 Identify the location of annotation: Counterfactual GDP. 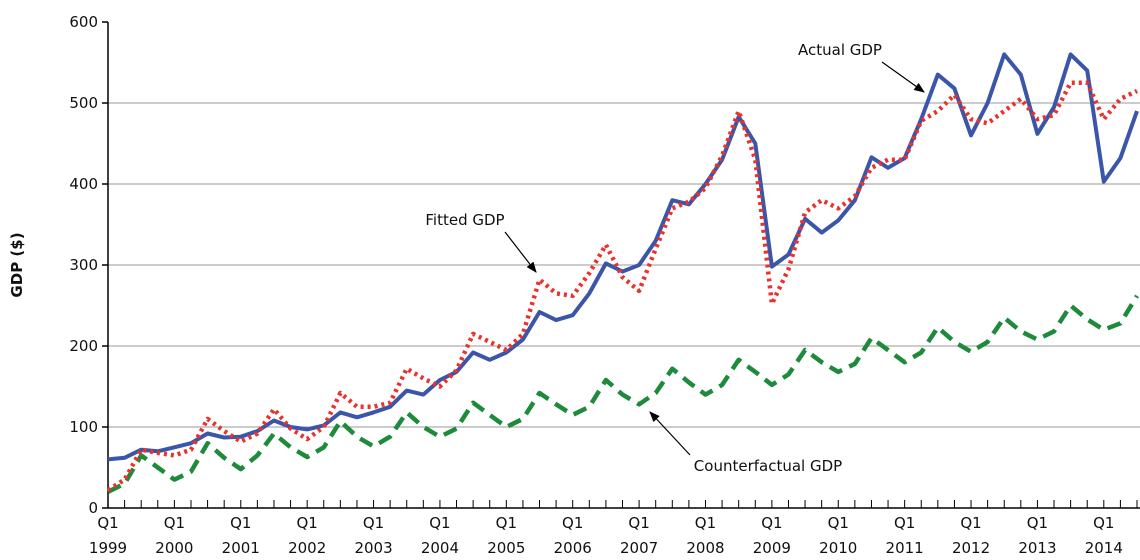
(768, 466).